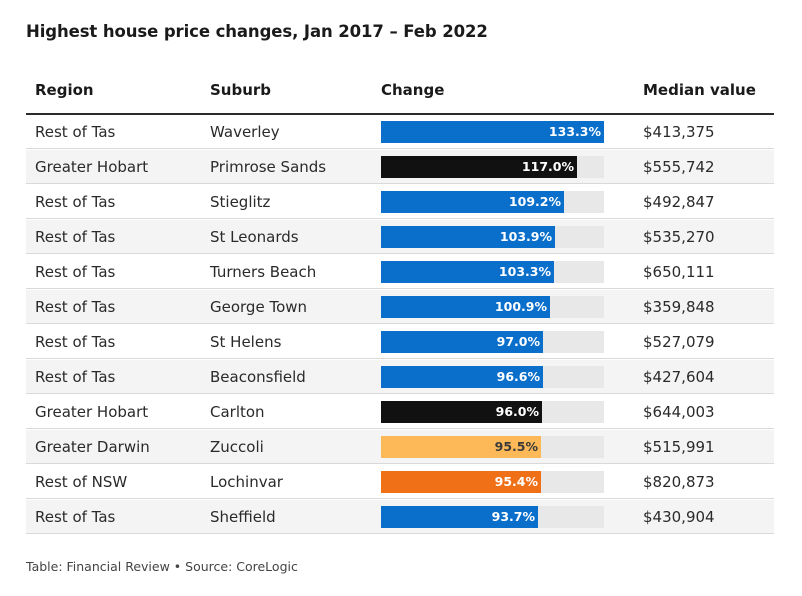  I want to click on median-value-cell: $820,873, so click(679, 482).